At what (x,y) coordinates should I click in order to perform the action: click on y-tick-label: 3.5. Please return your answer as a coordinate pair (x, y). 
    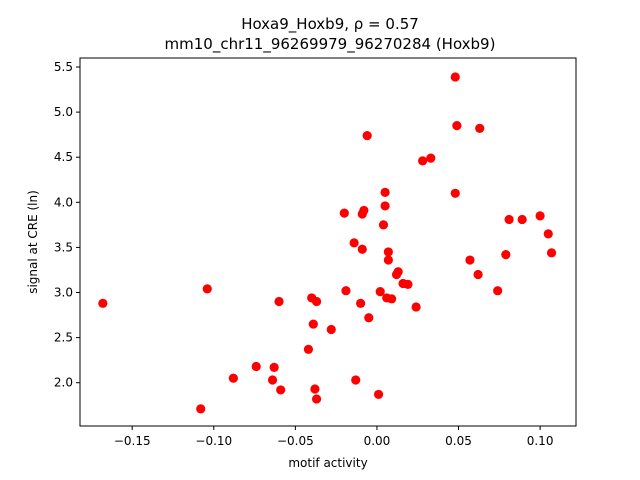
    Looking at the image, I should click on (63, 247).